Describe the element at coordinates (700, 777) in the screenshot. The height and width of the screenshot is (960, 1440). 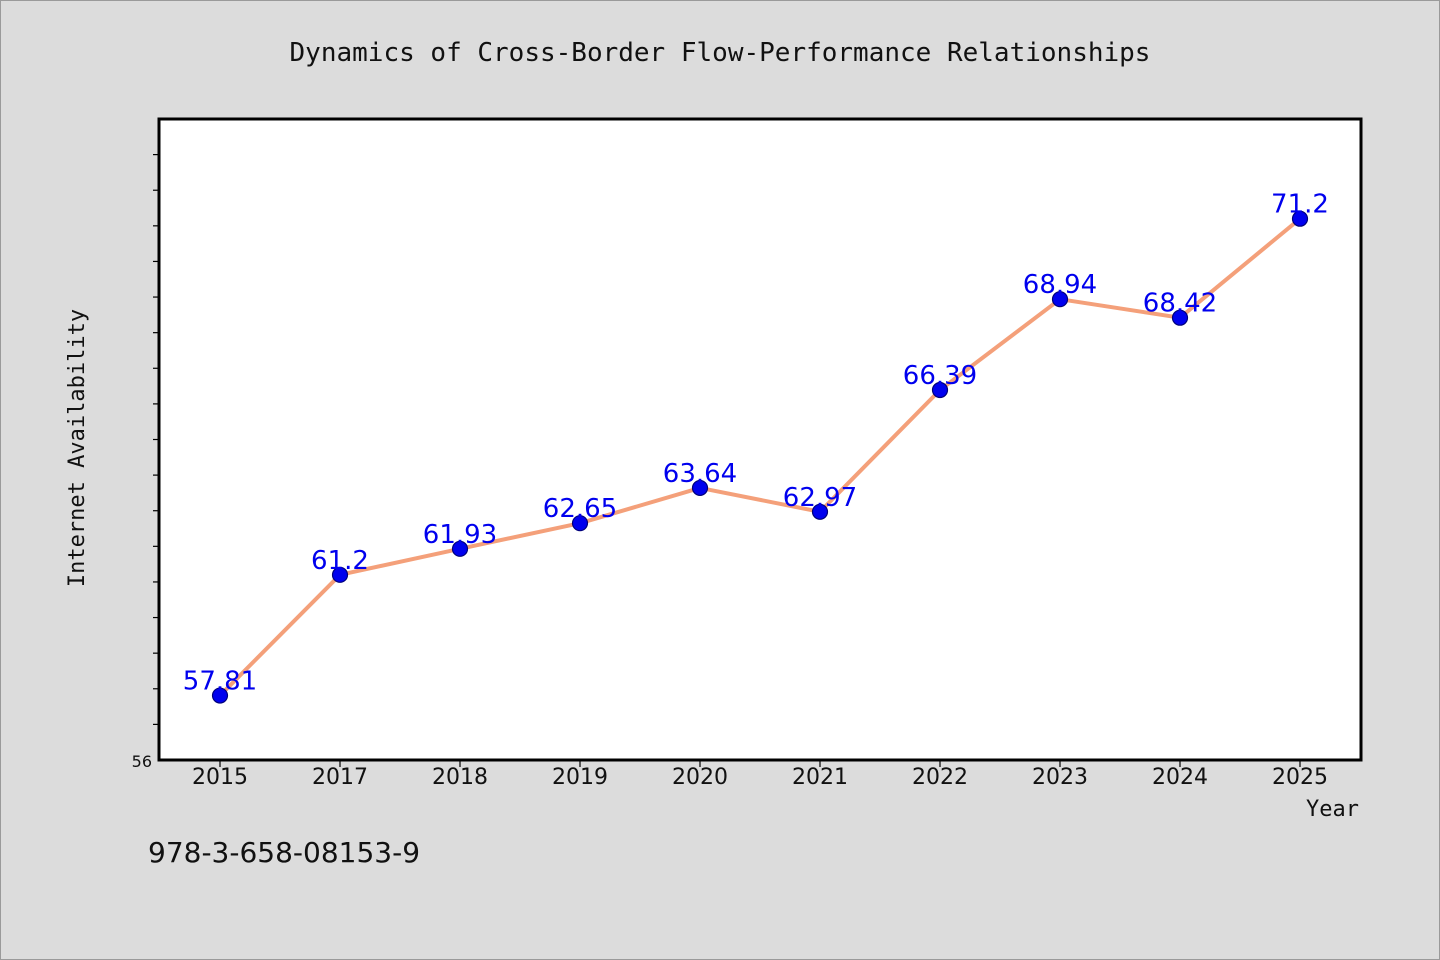
I see `x-tick-label: 2020` at that location.